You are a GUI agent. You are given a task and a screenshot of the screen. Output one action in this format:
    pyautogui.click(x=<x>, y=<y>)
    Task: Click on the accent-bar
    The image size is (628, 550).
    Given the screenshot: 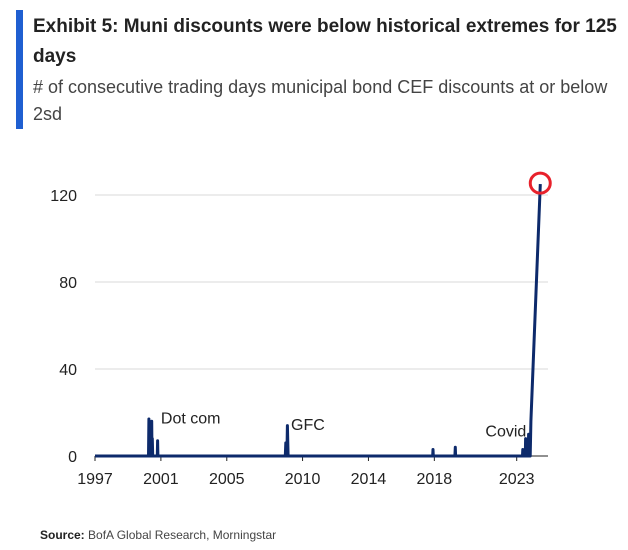 What is the action you would take?
    pyautogui.click(x=19, y=69)
    